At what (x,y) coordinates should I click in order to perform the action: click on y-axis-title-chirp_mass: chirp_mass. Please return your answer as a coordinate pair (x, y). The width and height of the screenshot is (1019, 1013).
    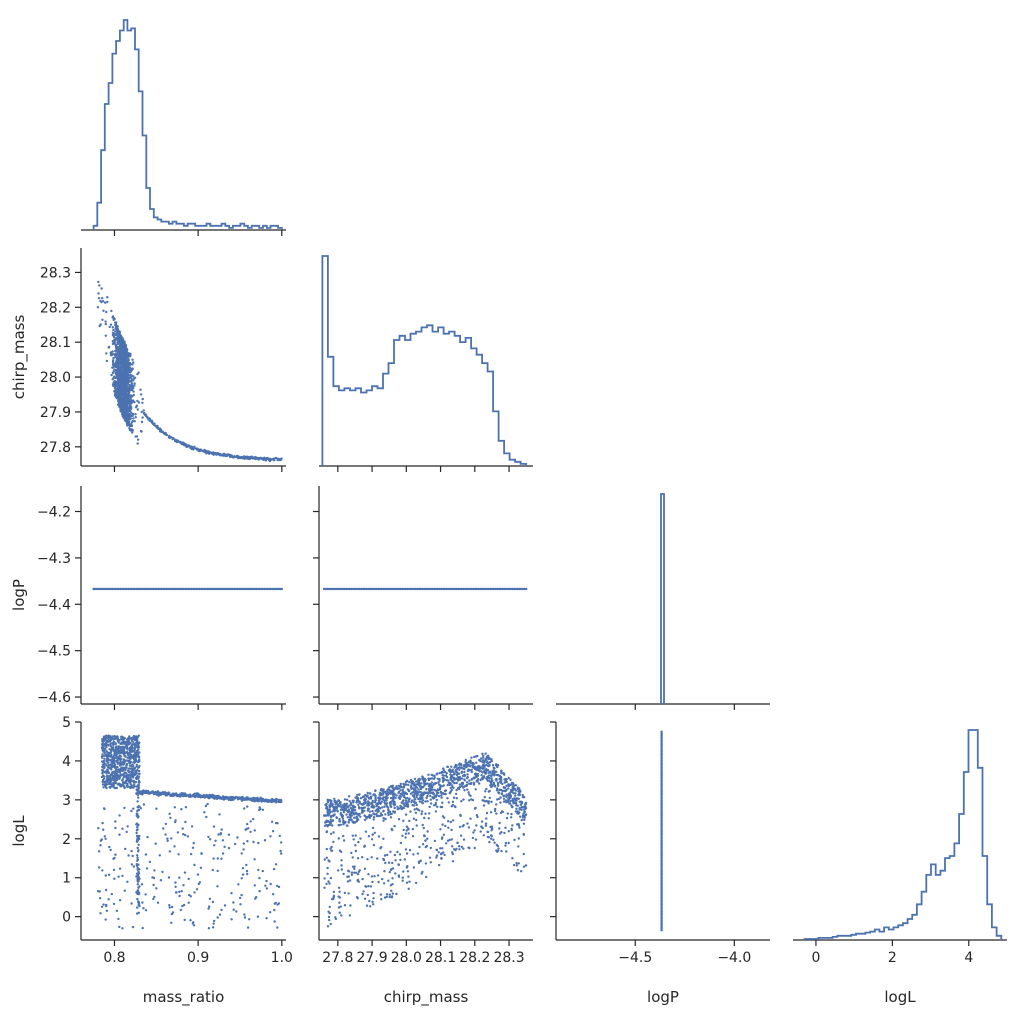
    Looking at the image, I should click on (19, 357).